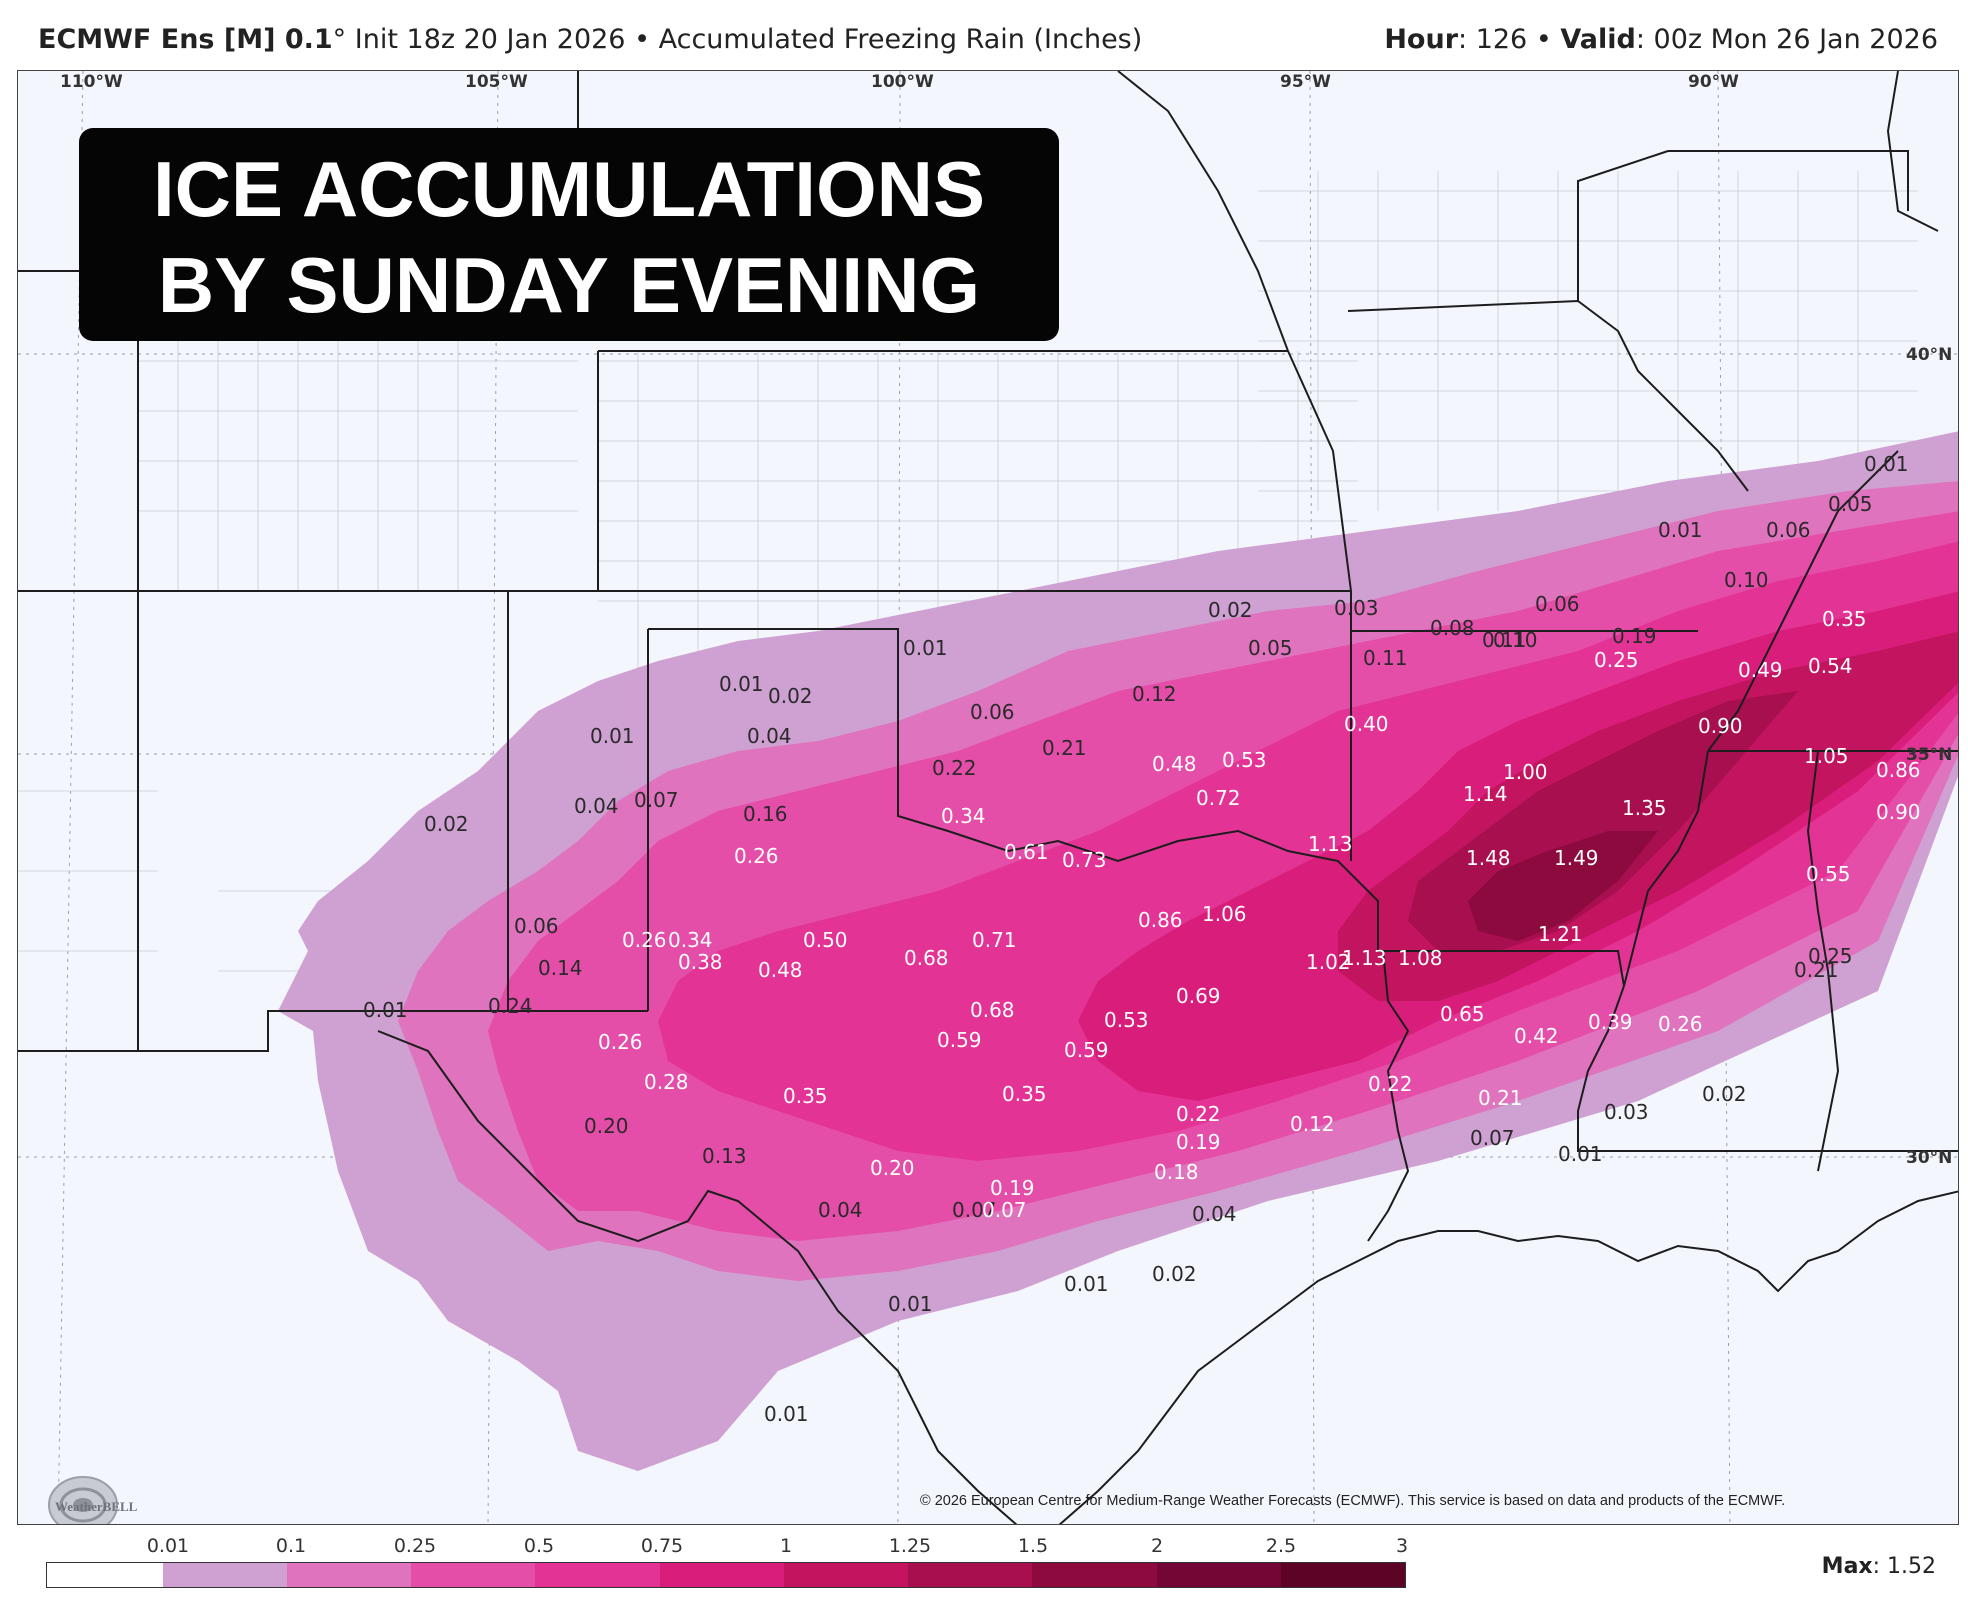 The height and width of the screenshot is (1616, 1968). Describe the element at coordinates (662, 1546) in the screenshot. I see `legend-tick: 0.75` at that location.